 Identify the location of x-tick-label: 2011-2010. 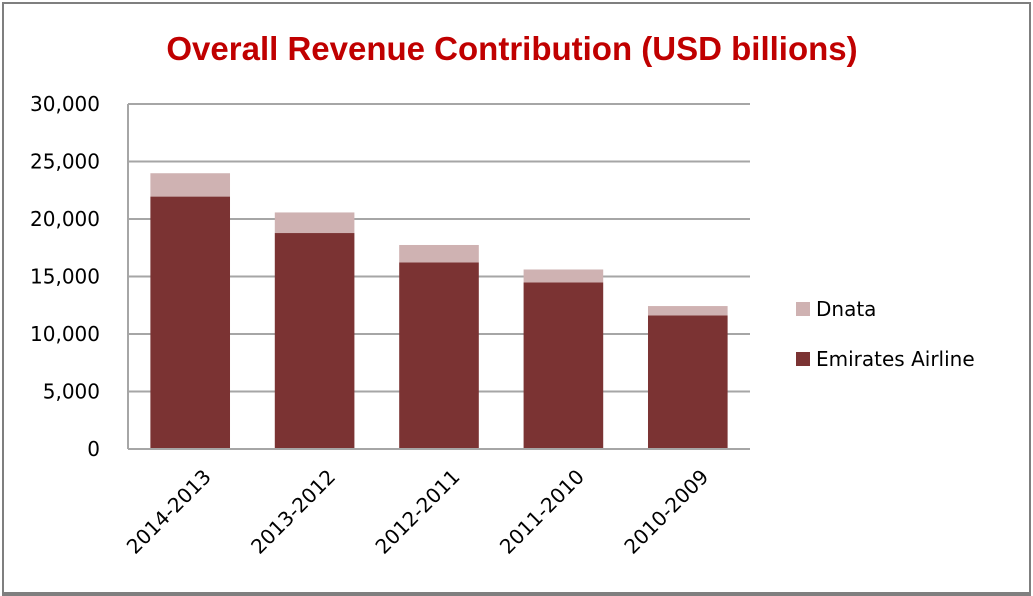
(542, 512).